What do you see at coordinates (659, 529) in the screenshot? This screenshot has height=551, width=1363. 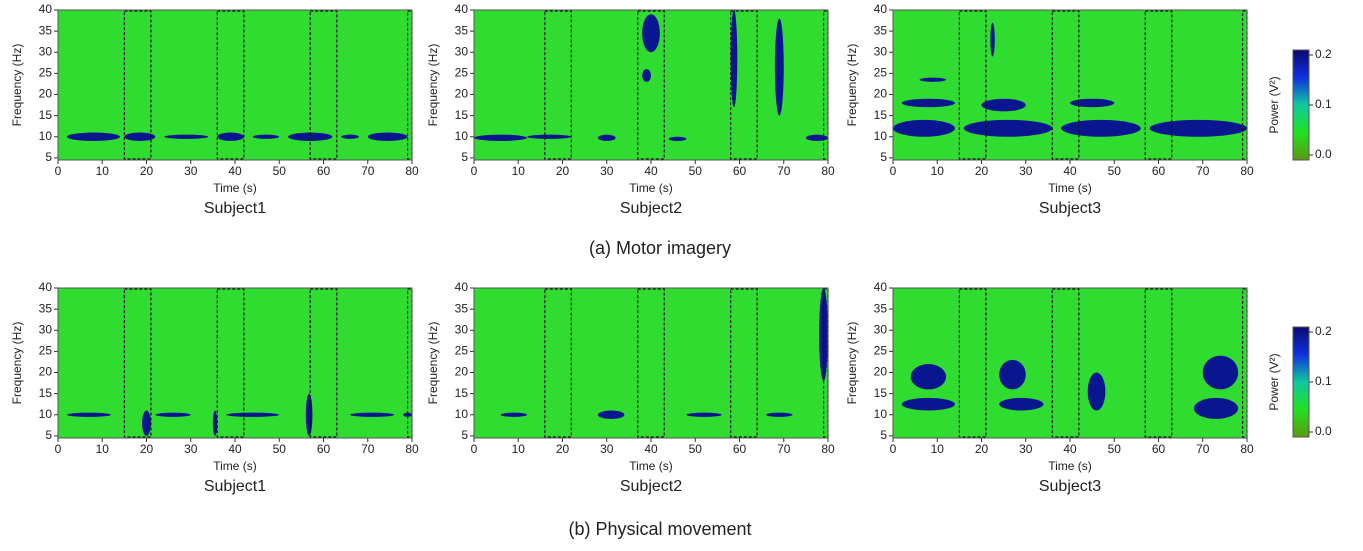 I see `caption: (b) Physical movement` at bounding box center [659, 529].